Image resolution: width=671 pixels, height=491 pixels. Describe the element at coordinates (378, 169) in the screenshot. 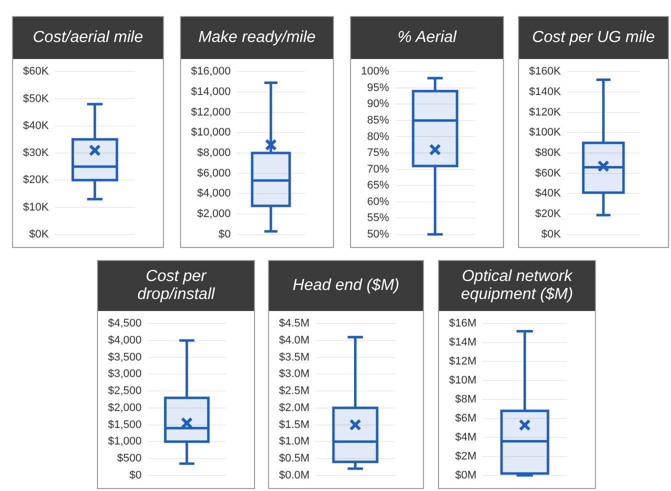

I see `y-tick-label: 70%` at that location.